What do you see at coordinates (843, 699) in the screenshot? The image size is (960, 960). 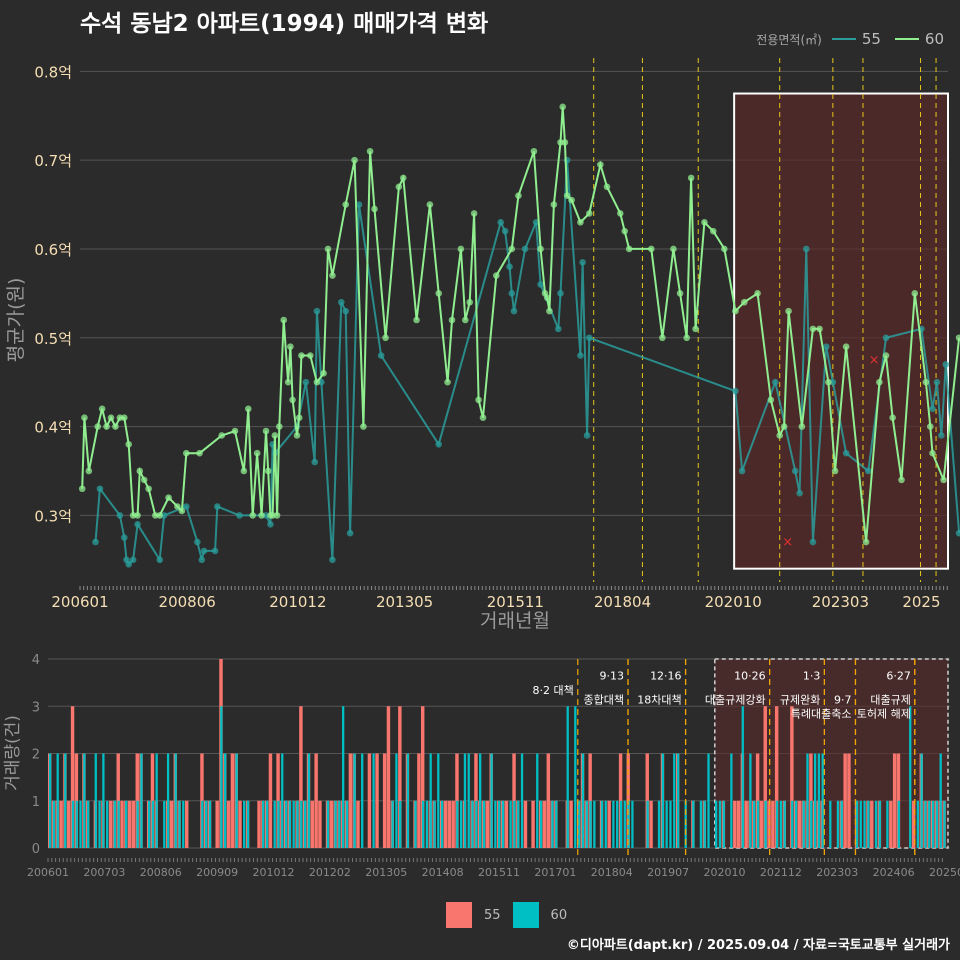 I see `policy-label: 9·7` at bounding box center [843, 699].